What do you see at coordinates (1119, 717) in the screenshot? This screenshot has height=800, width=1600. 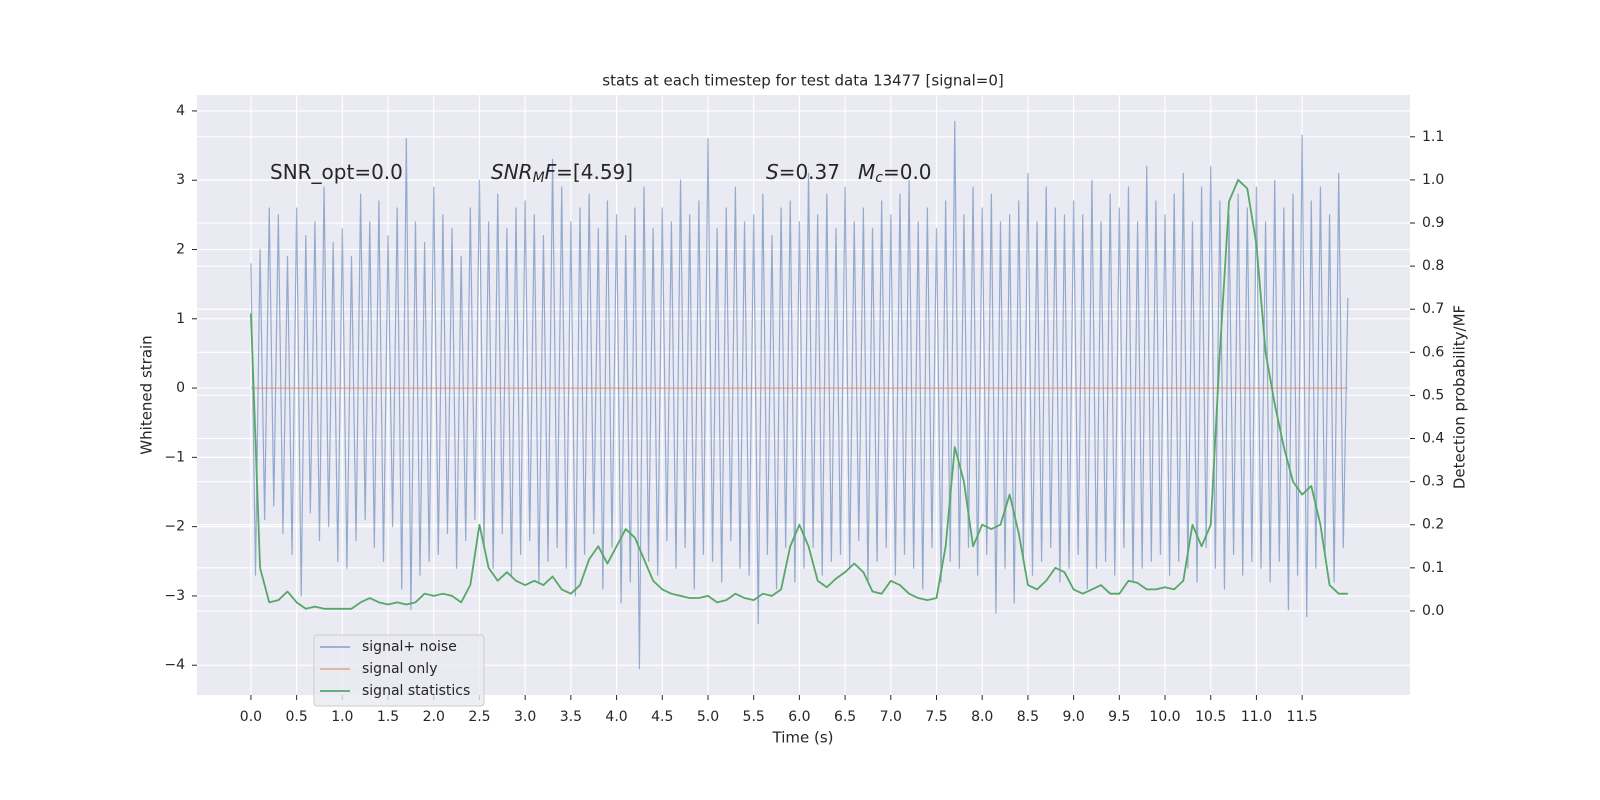 I see `x-tick-label: 9.5` at bounding box center [1119, 717].